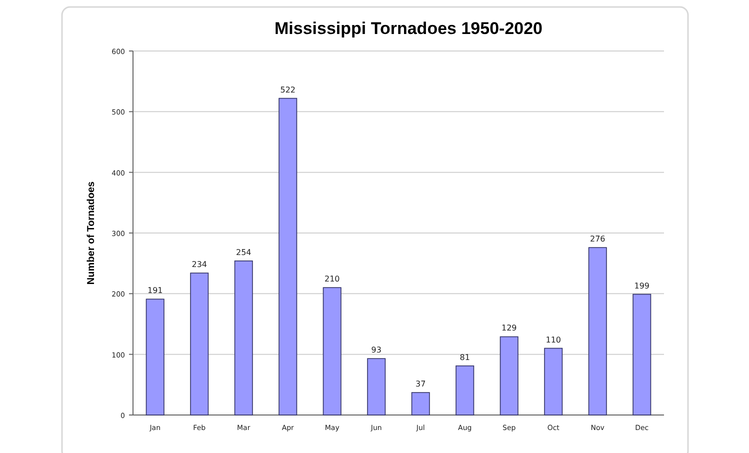 The width and height of the screenshot is (749, 453). I want to click on chart-title: Mississippi Tornadoes 1950-2020, so click(408, 28).